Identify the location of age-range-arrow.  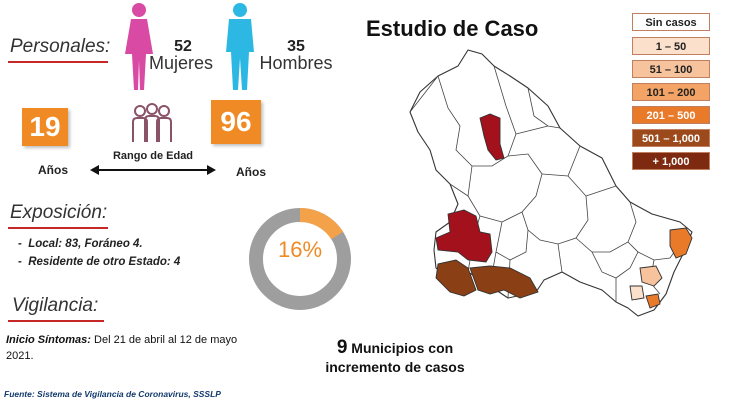
(153, 170).